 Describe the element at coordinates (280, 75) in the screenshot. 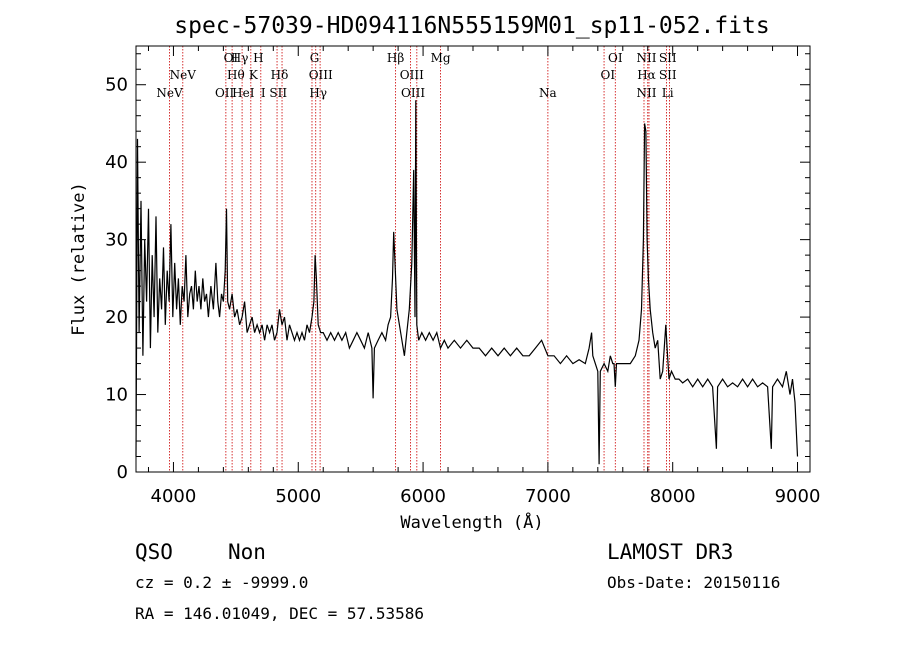

I see `line-label-10: Hδ` at that location.